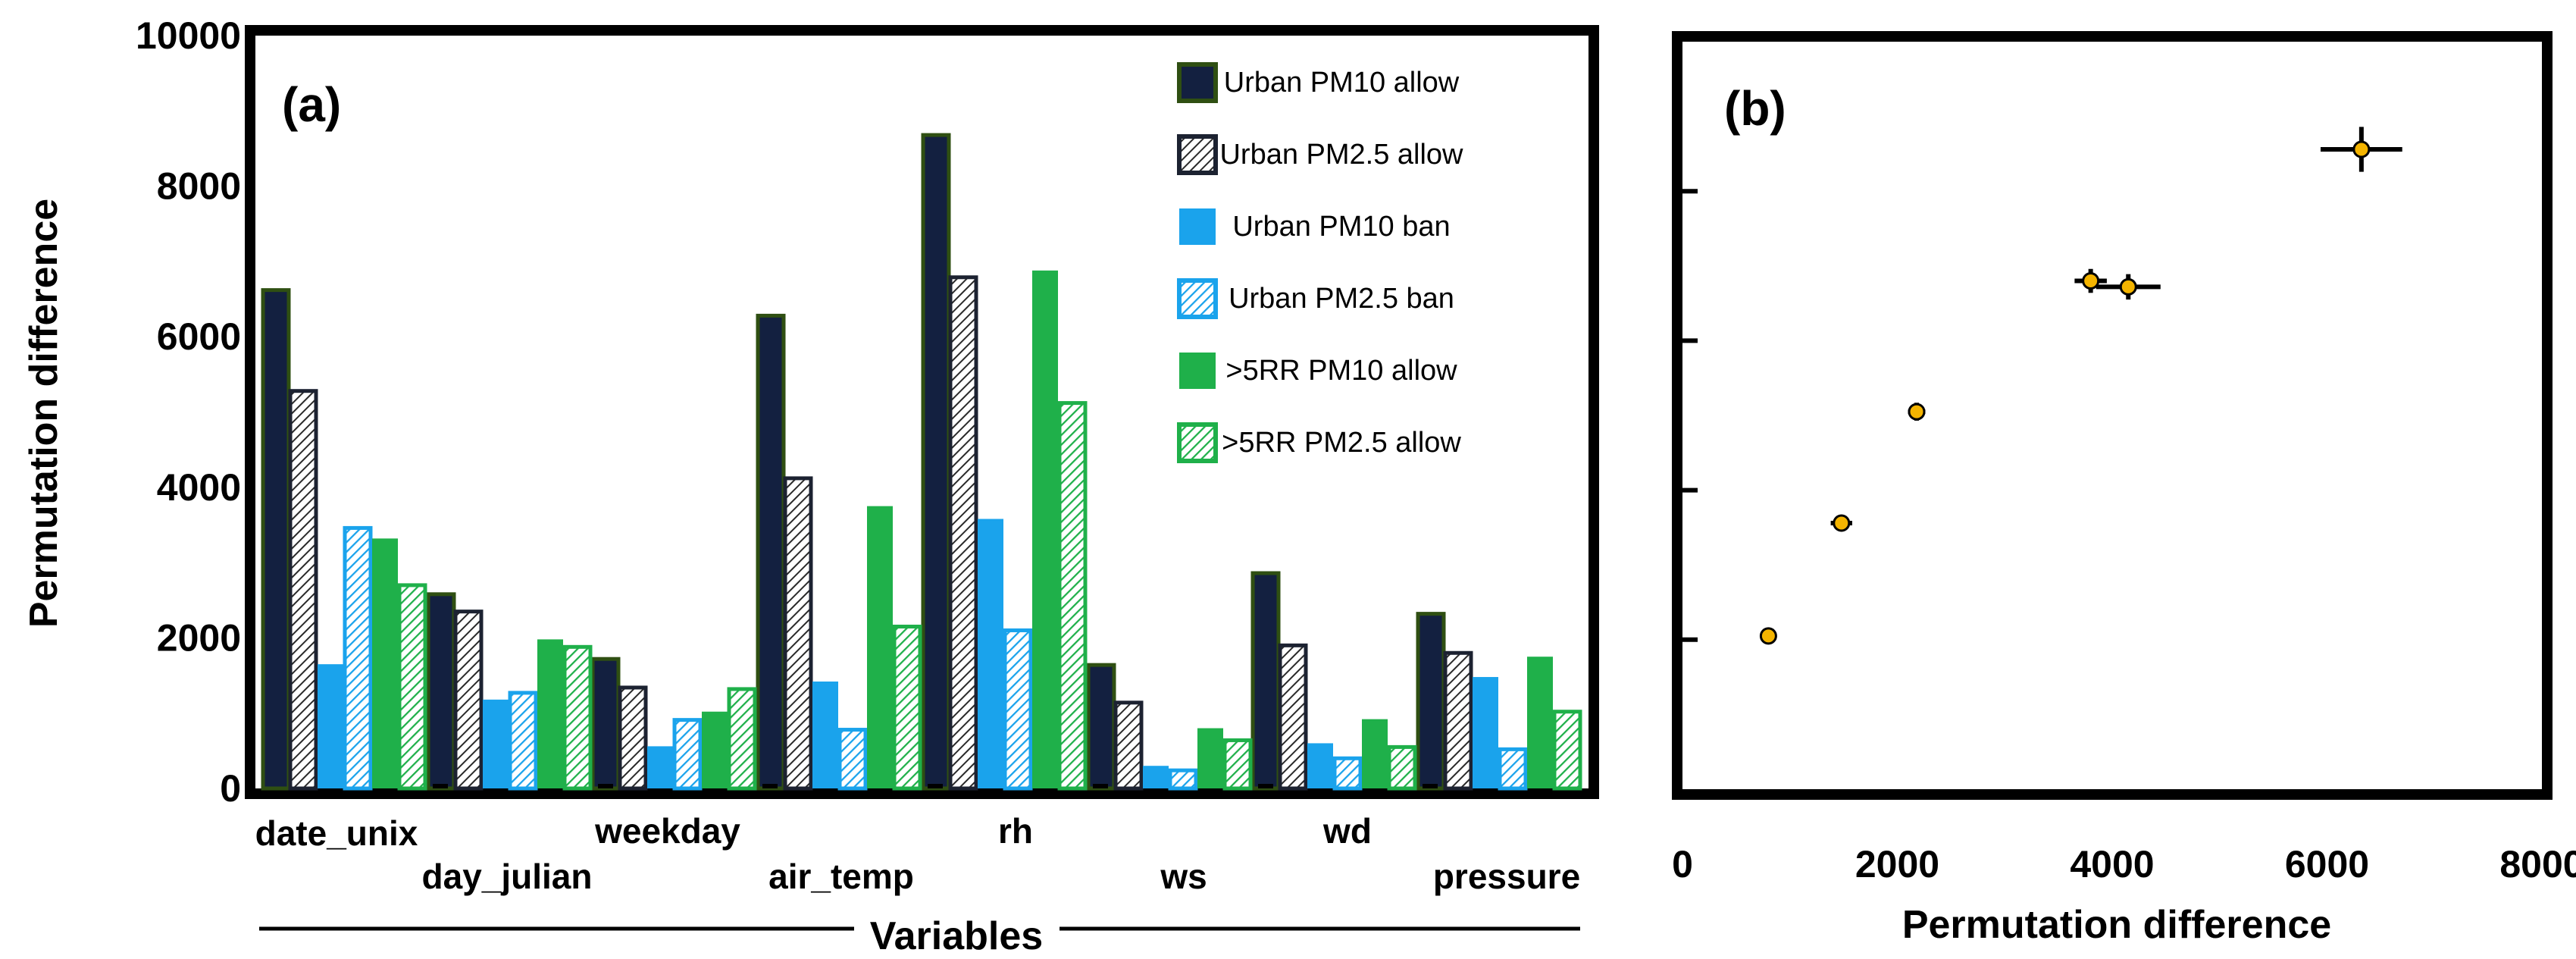 The width and height of the screenshot is (2576, 959). What do you see at coordinates (2538, 864) in the screenshot?
I see `x-tick-label-b: 8000` at bounding box center [2538, 864].